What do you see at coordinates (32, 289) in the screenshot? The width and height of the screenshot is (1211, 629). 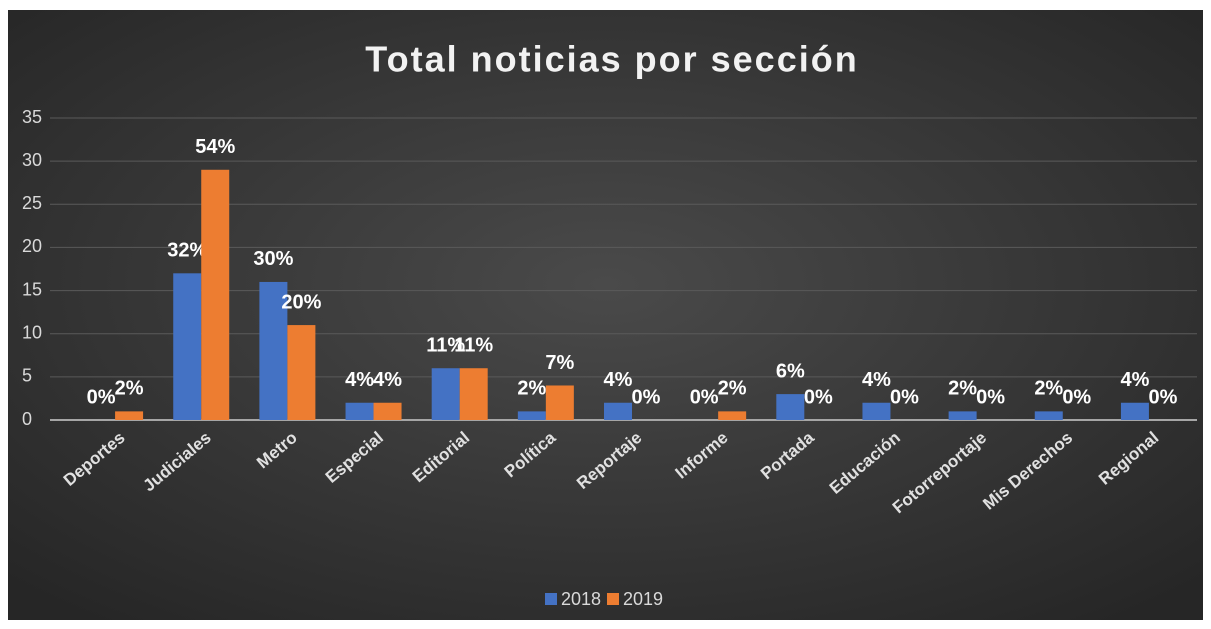 I see `y-tick-label: 15` at bounding box center [32, 289].